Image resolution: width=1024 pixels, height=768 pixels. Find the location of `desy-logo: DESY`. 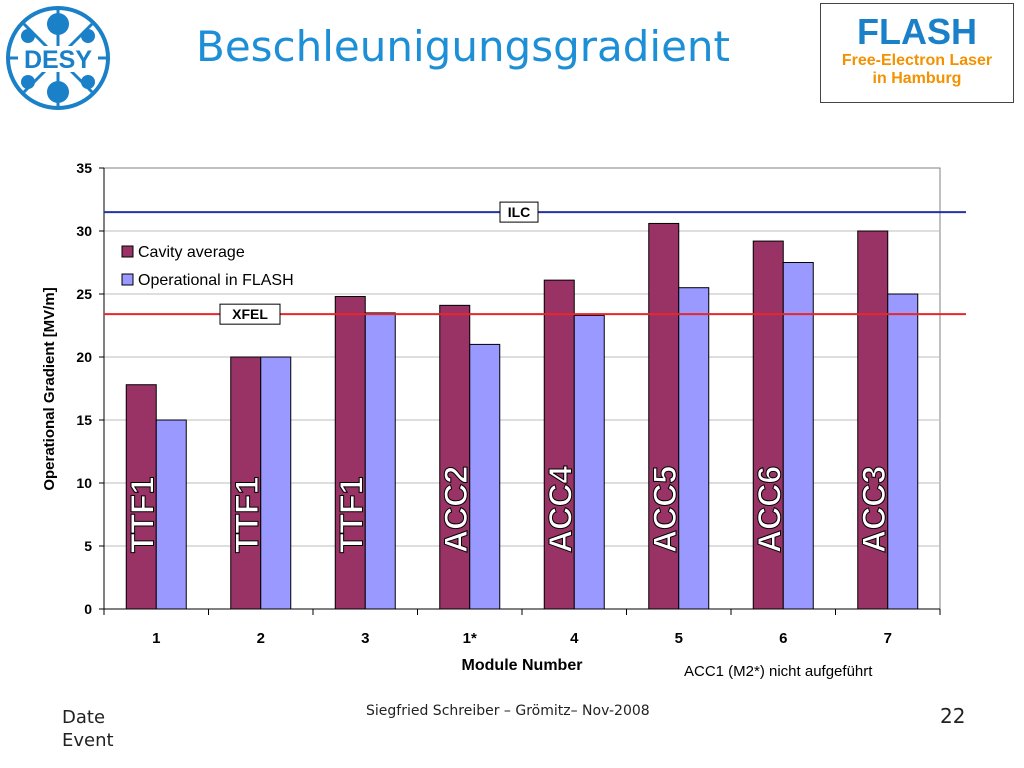

desy-logo: DESY is located at coordinates (58, 58).